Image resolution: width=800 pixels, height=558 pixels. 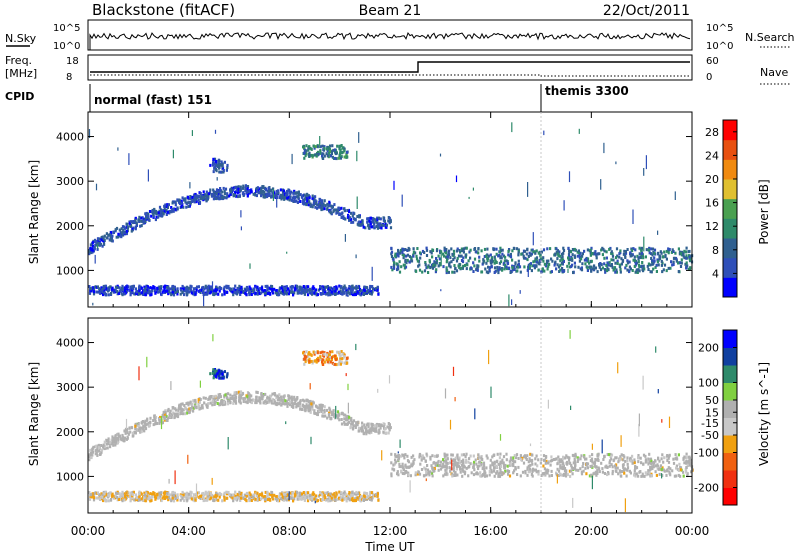 I want to click on nave-tick-top: 60, so click(x=712, y=61).